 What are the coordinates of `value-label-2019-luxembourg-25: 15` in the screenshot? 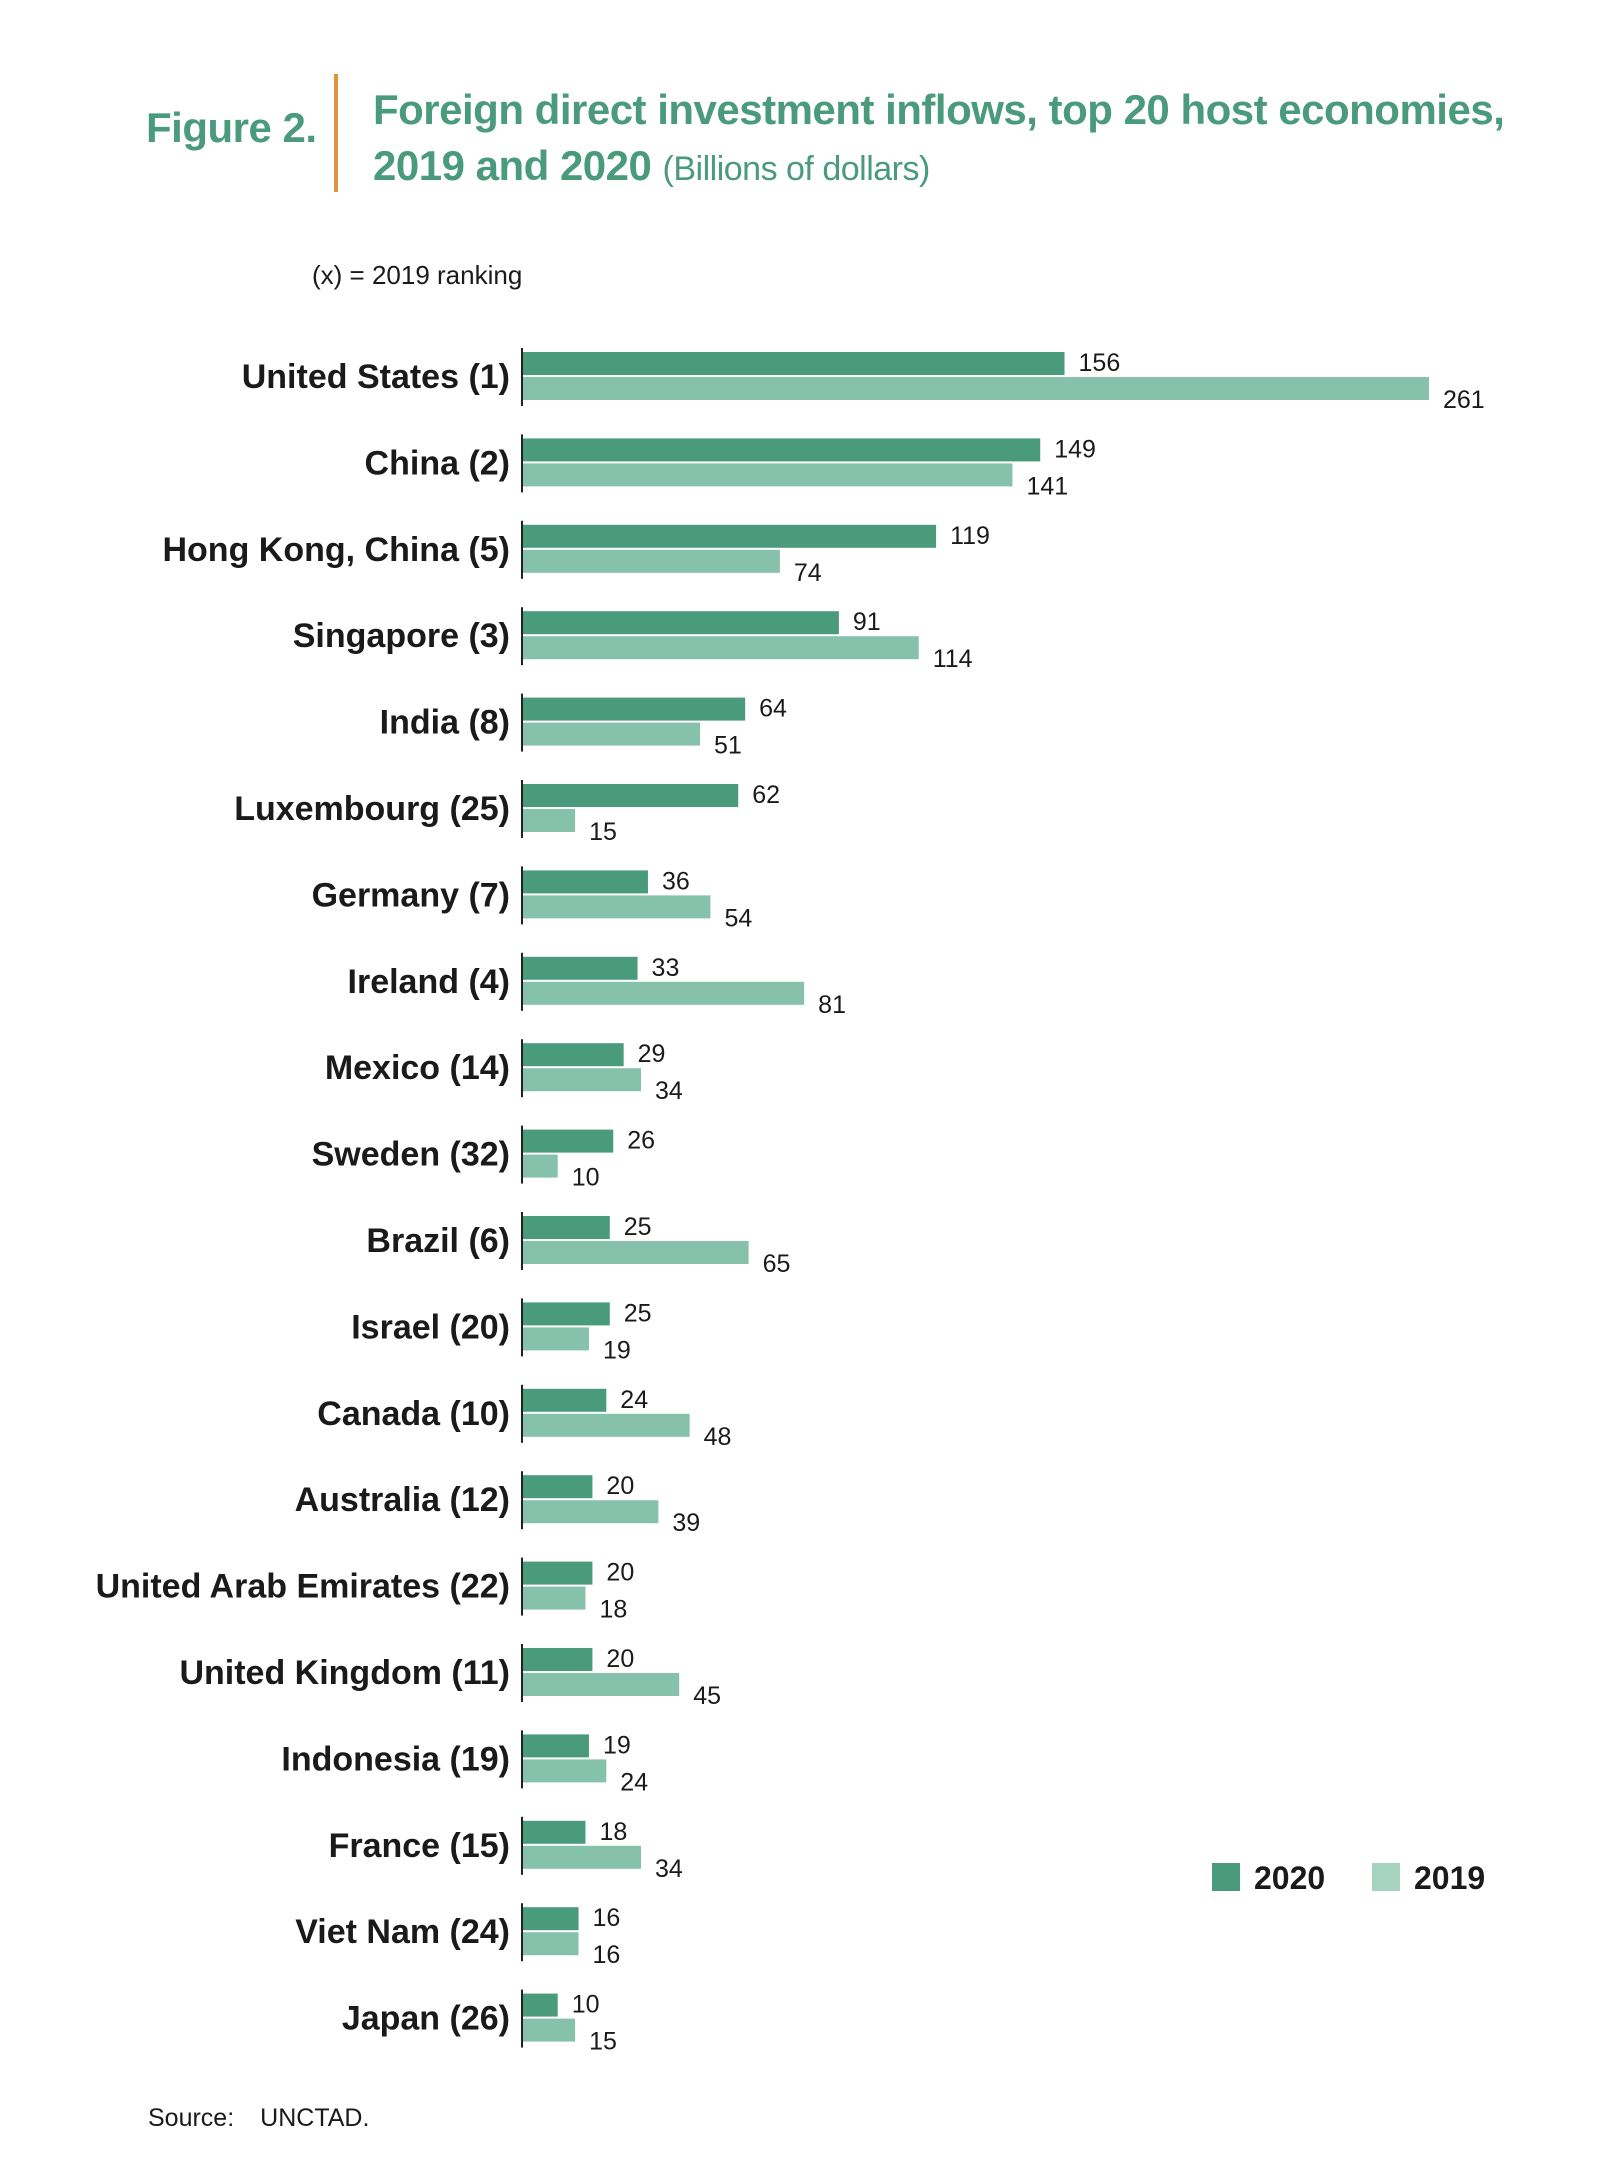 It's located at (603, 832).